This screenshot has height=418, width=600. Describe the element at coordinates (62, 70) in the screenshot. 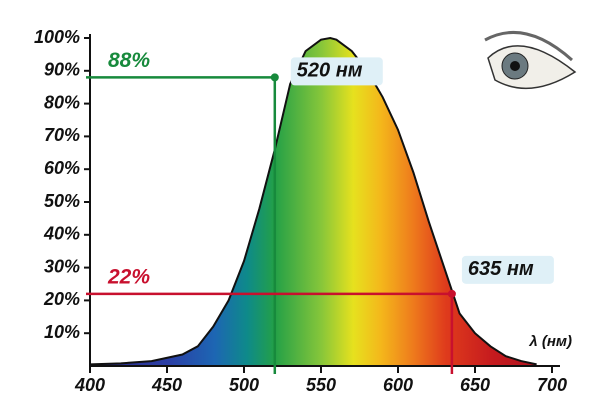

I see `y-tick-label: 90%` at that location.